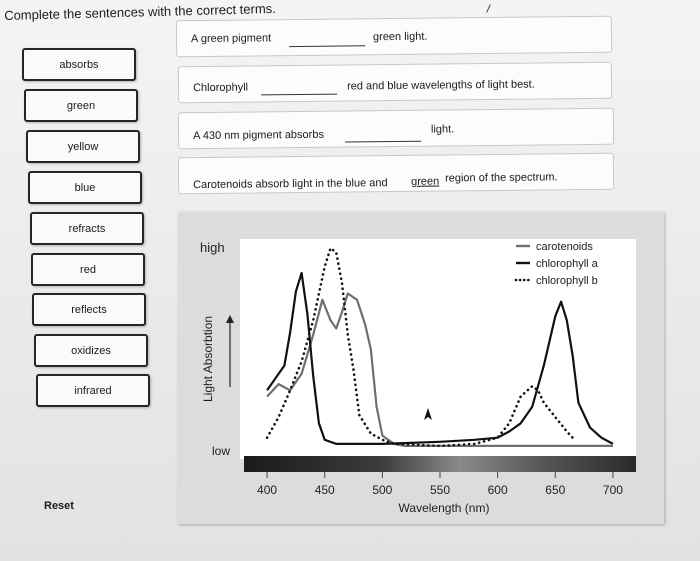 The width and height of the screenshot is (700, 561). Describe the element at coordinates (325, 490) in the screenshot. I see `x-tick-label: 450` at that location.